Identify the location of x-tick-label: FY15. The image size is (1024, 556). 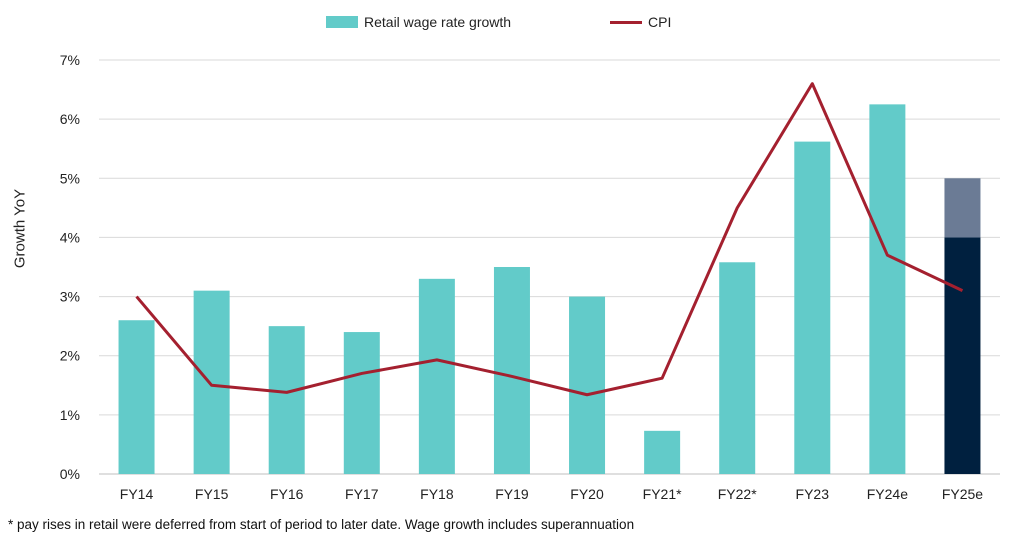
(212, 494).